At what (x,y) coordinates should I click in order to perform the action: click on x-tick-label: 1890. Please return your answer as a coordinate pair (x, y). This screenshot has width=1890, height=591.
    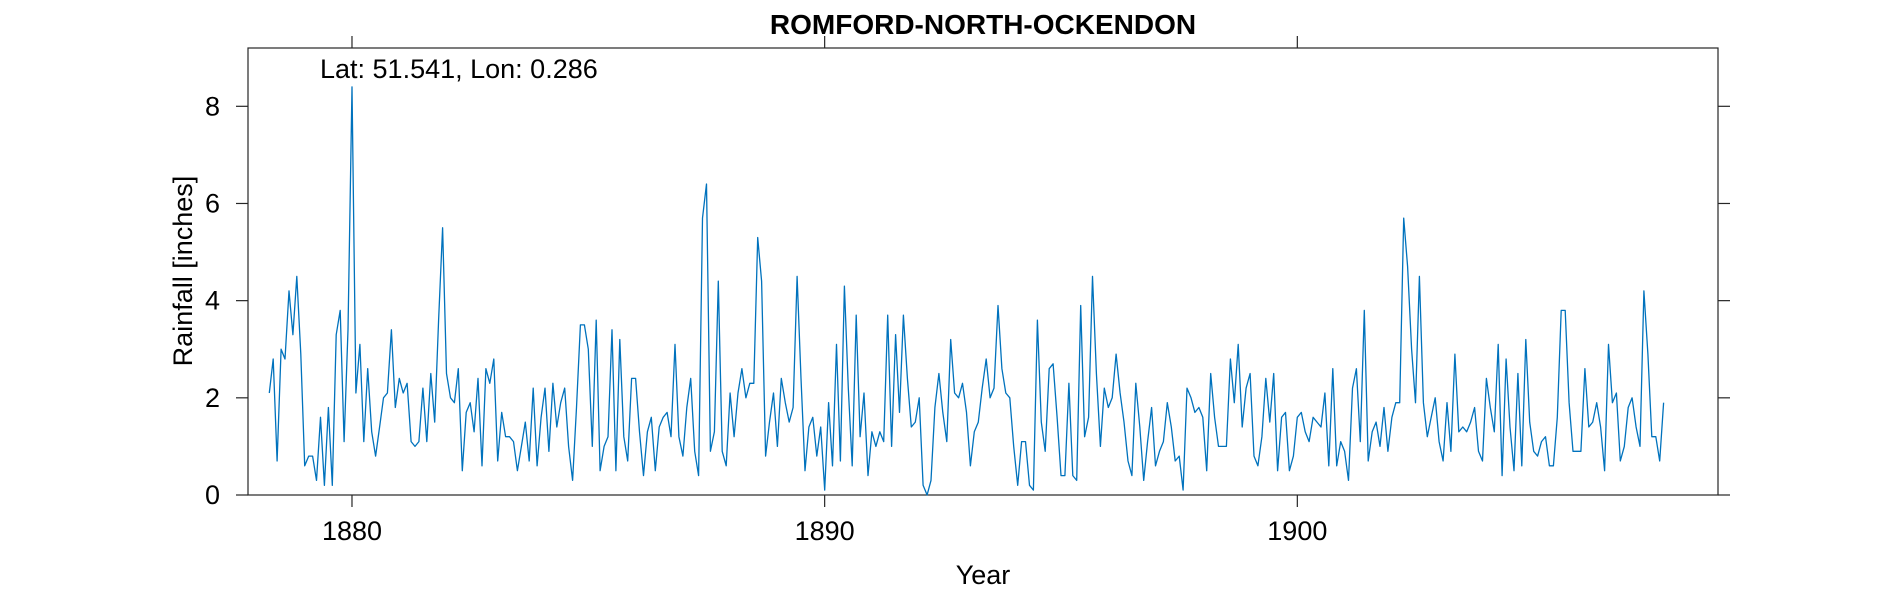
    Looking at the image, I should click on (825, 531).